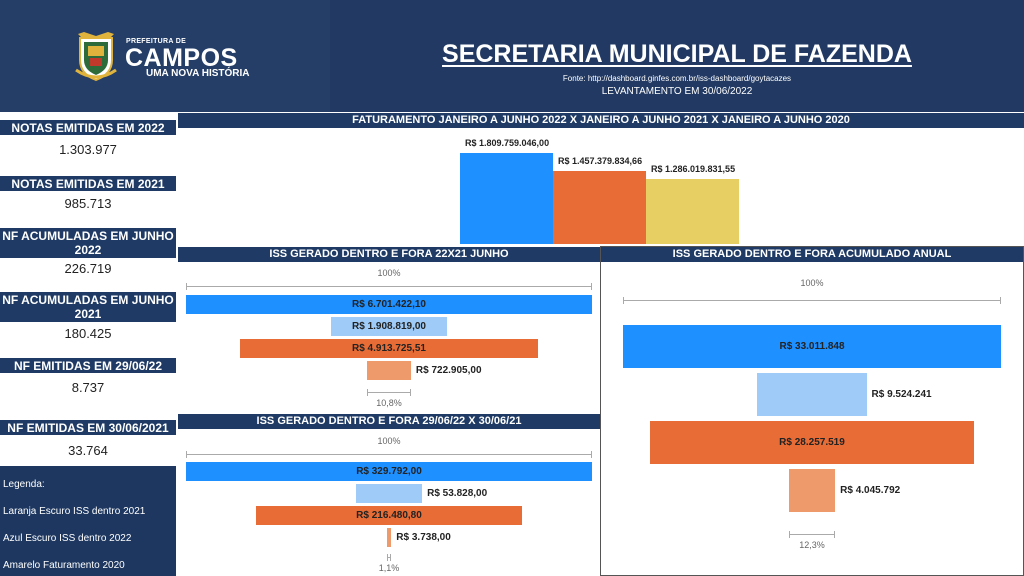 The height and width of the screenshot is (576, 1024). I want to click on funnel-bar-label: R$ 9.524.241, so click(901, 394).